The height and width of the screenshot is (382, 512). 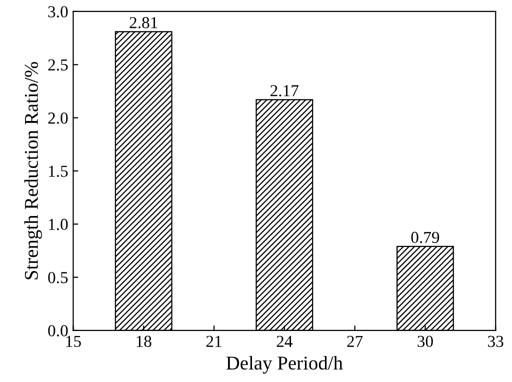 I want to click on data-label: 2.81, so click(x=144, y=22).